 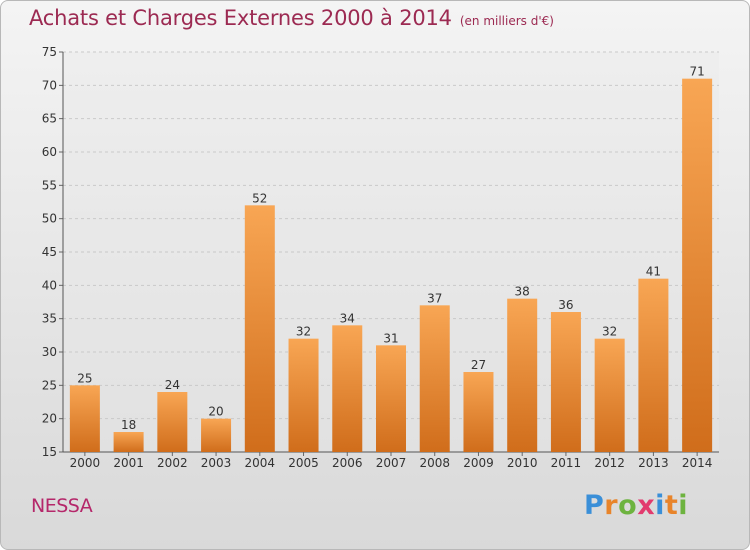 I want to click on x-tick-label: 2011, so click(x=566, y=463).